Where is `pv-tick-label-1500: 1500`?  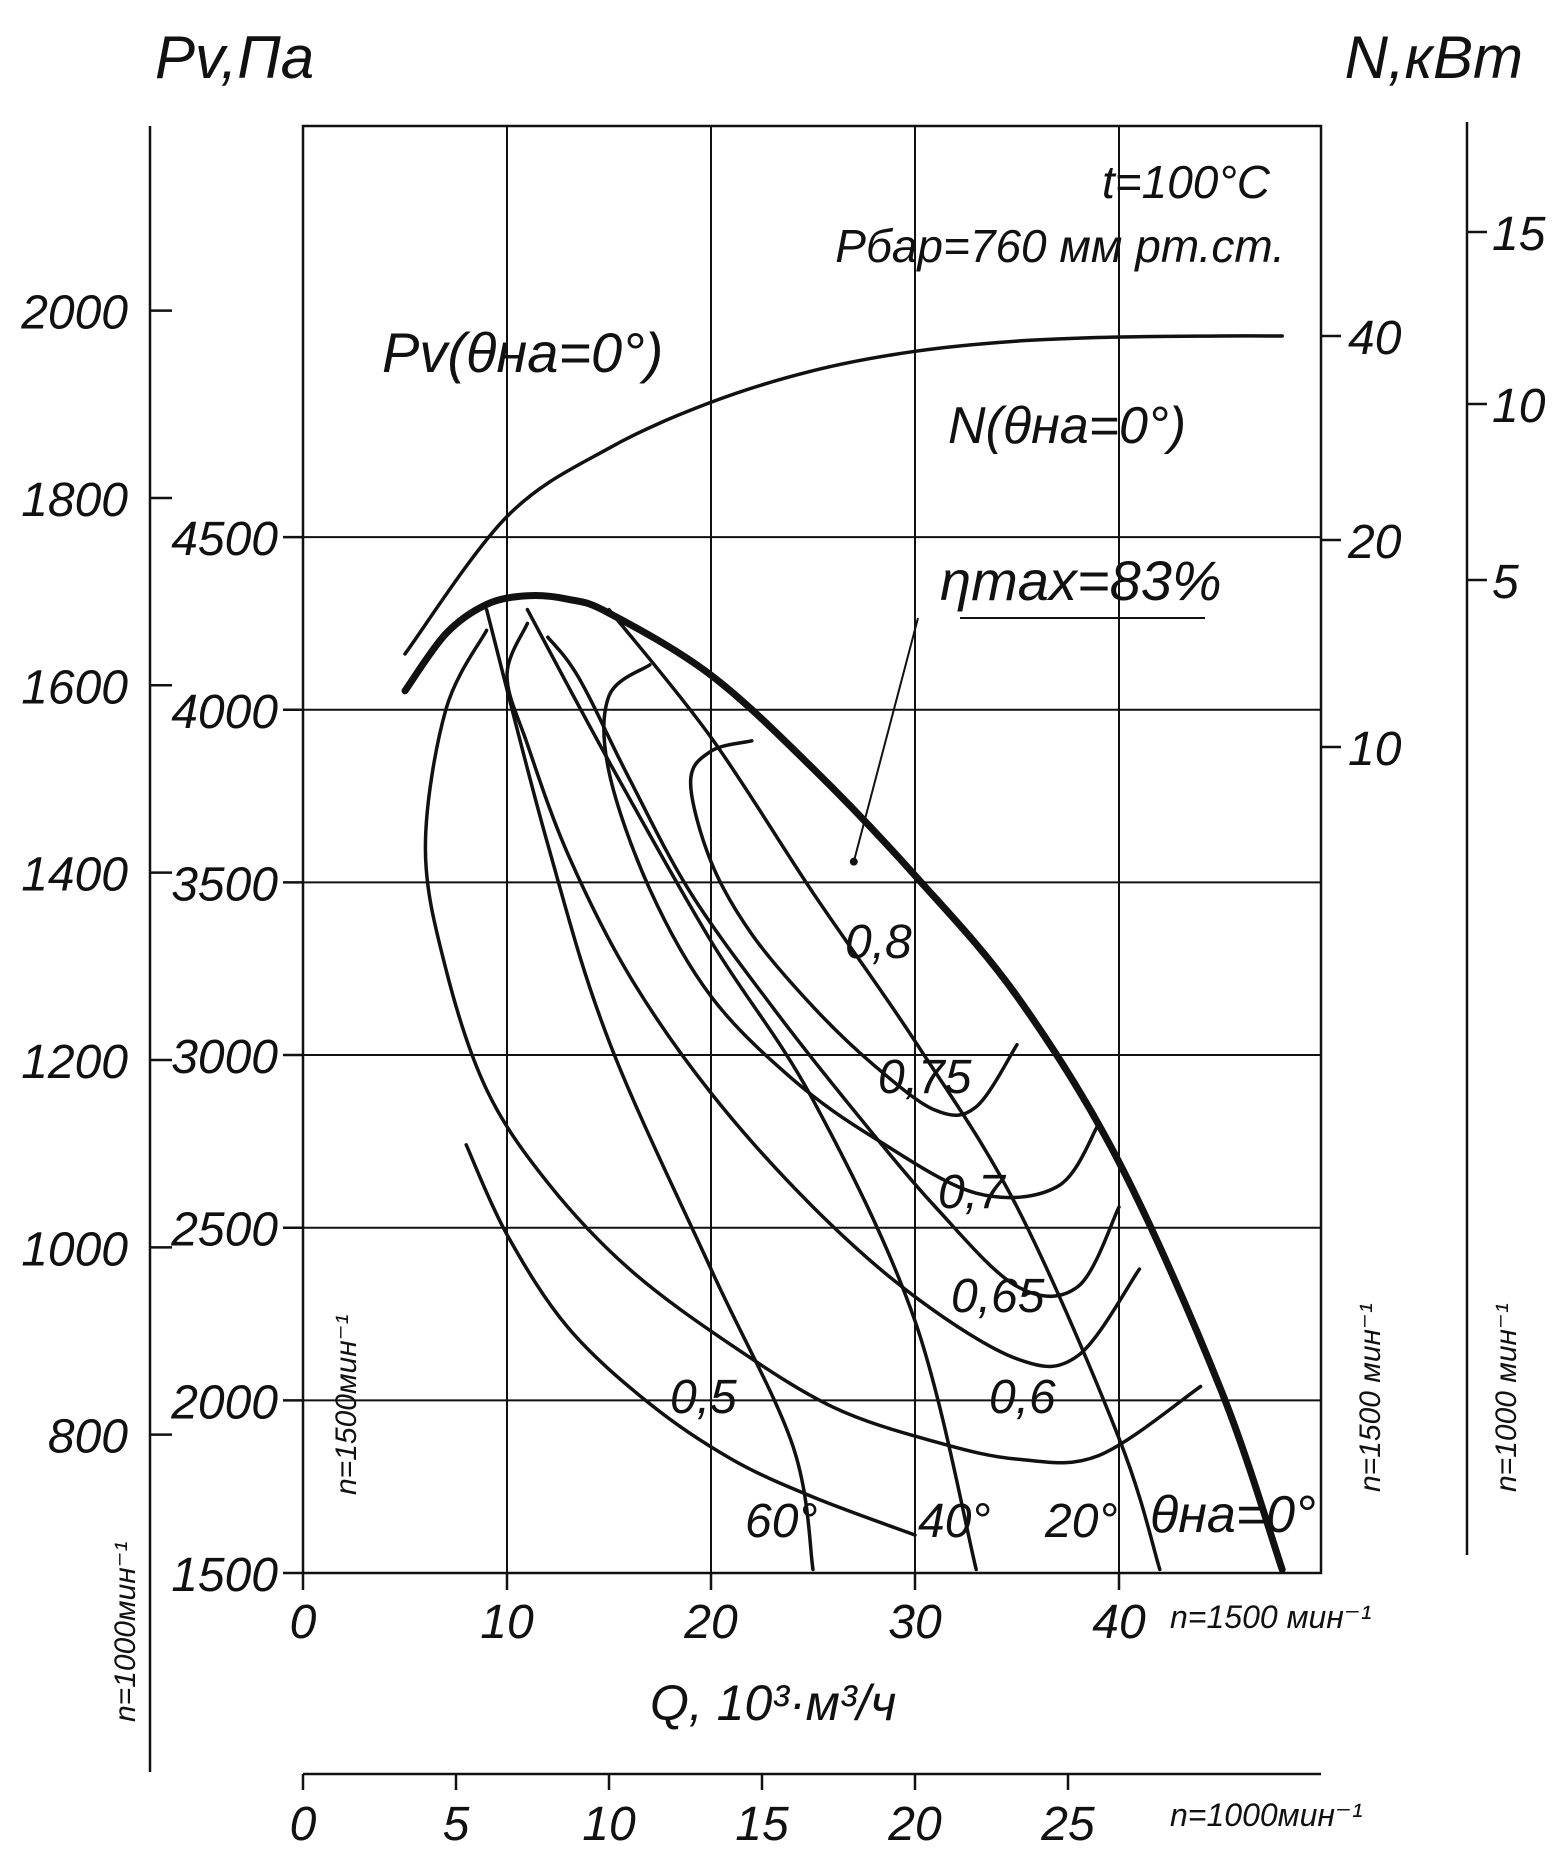
pv-tick-label-1500: 1500 is located at coordinates (224, 1575).